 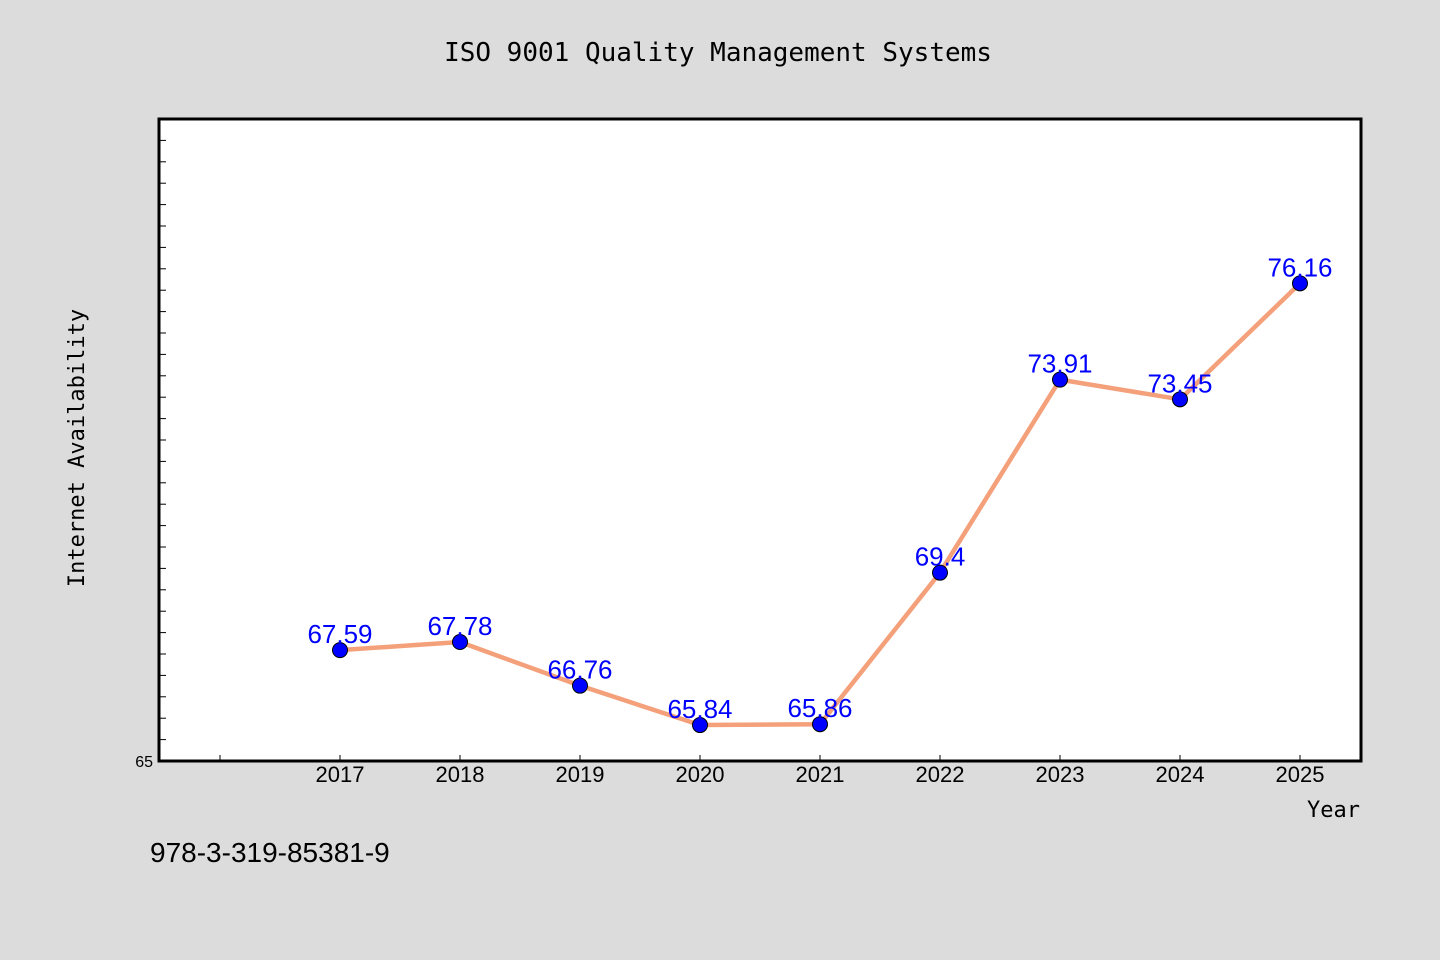 What do you see at coordinates (819, 708) in the screenshot?
I see `data-label: 65.86` at bounding box center [819, 708].